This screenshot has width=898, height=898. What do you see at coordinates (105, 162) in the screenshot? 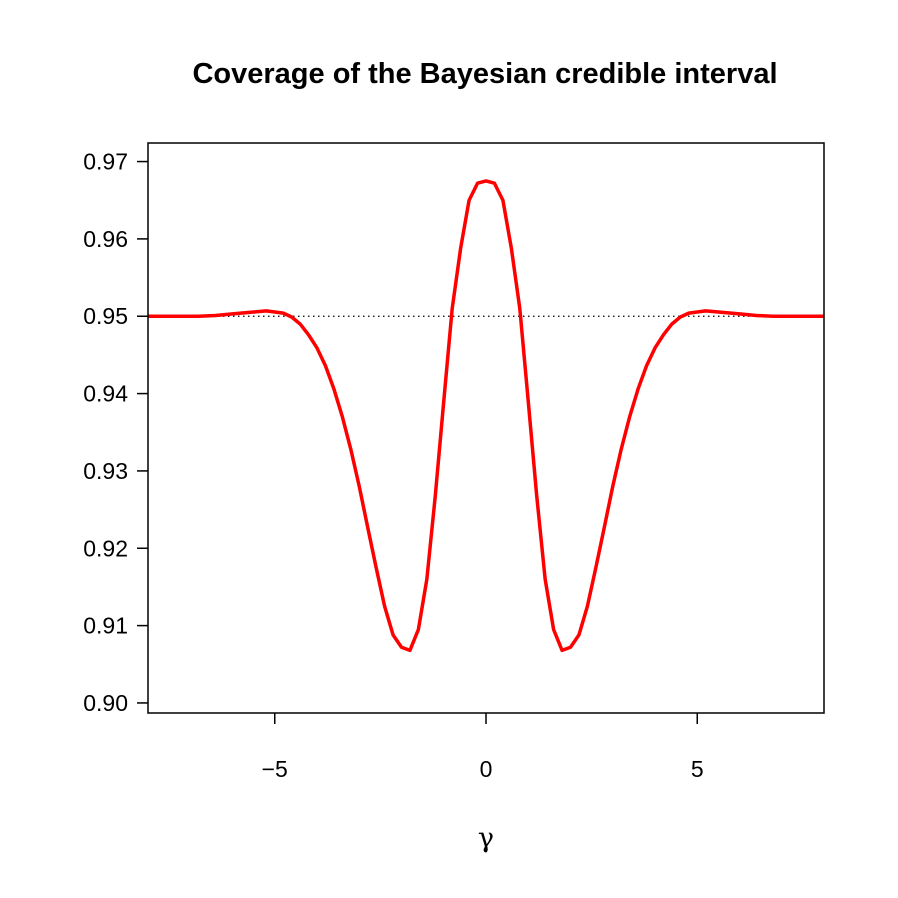
I see `y-tick-label: 0.97` at bounding box center [105, 162].